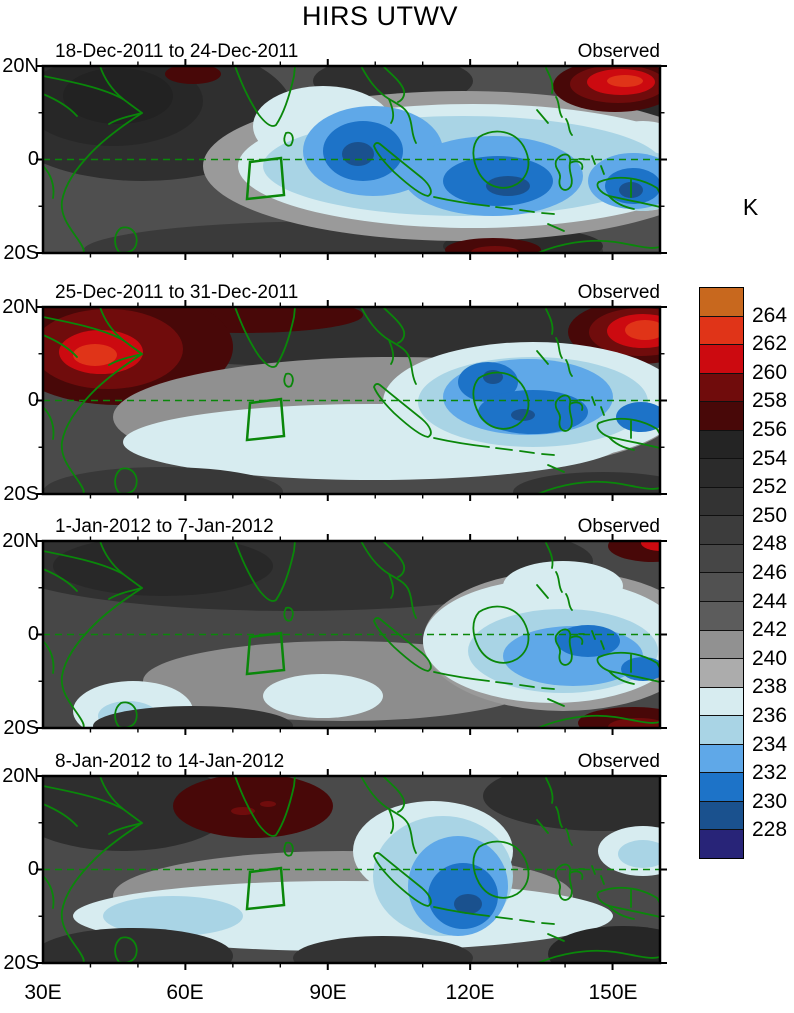 This screenshot has height=1013, width=794. What do you see at coordinates (164, 526) in the screenshot?
I see `panel3-date-range: 1-Jan-2012 to 7-Jan-2012` at bounding box center [164, 526].